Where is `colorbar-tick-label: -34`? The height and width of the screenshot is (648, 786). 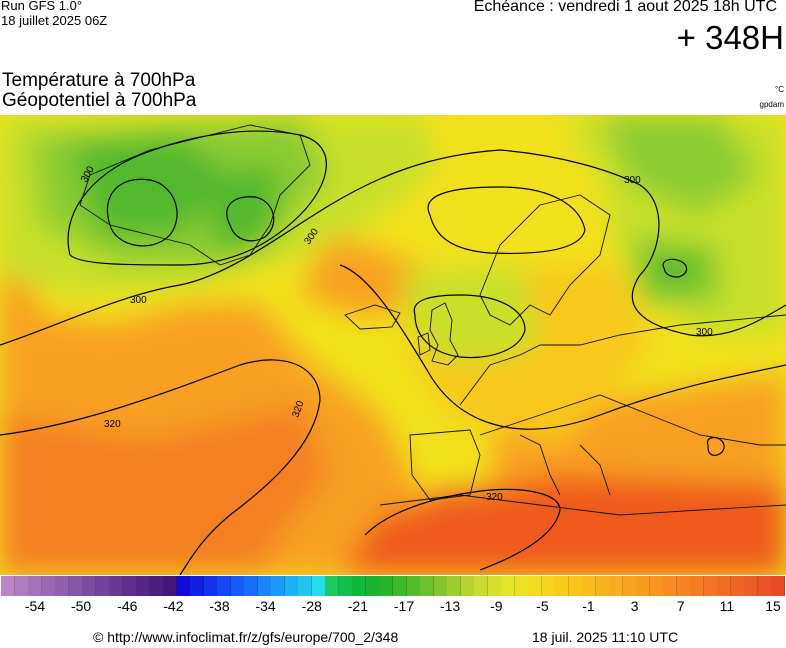
colorbar-tick-label: -34 is located at coordinates (265, 606).